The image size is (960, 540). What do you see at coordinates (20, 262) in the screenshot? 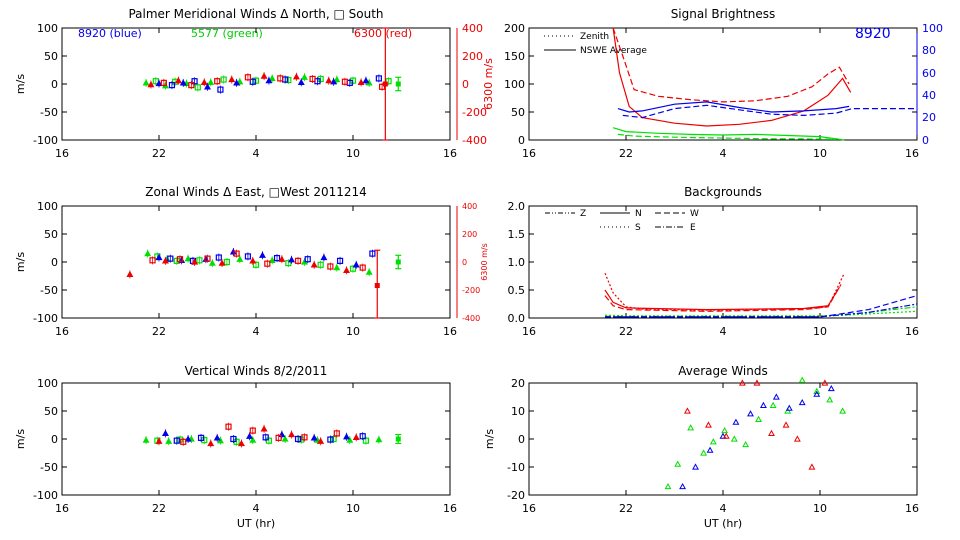
I see `zonal-ylabel: m/s` at bounding box center [20, 262].